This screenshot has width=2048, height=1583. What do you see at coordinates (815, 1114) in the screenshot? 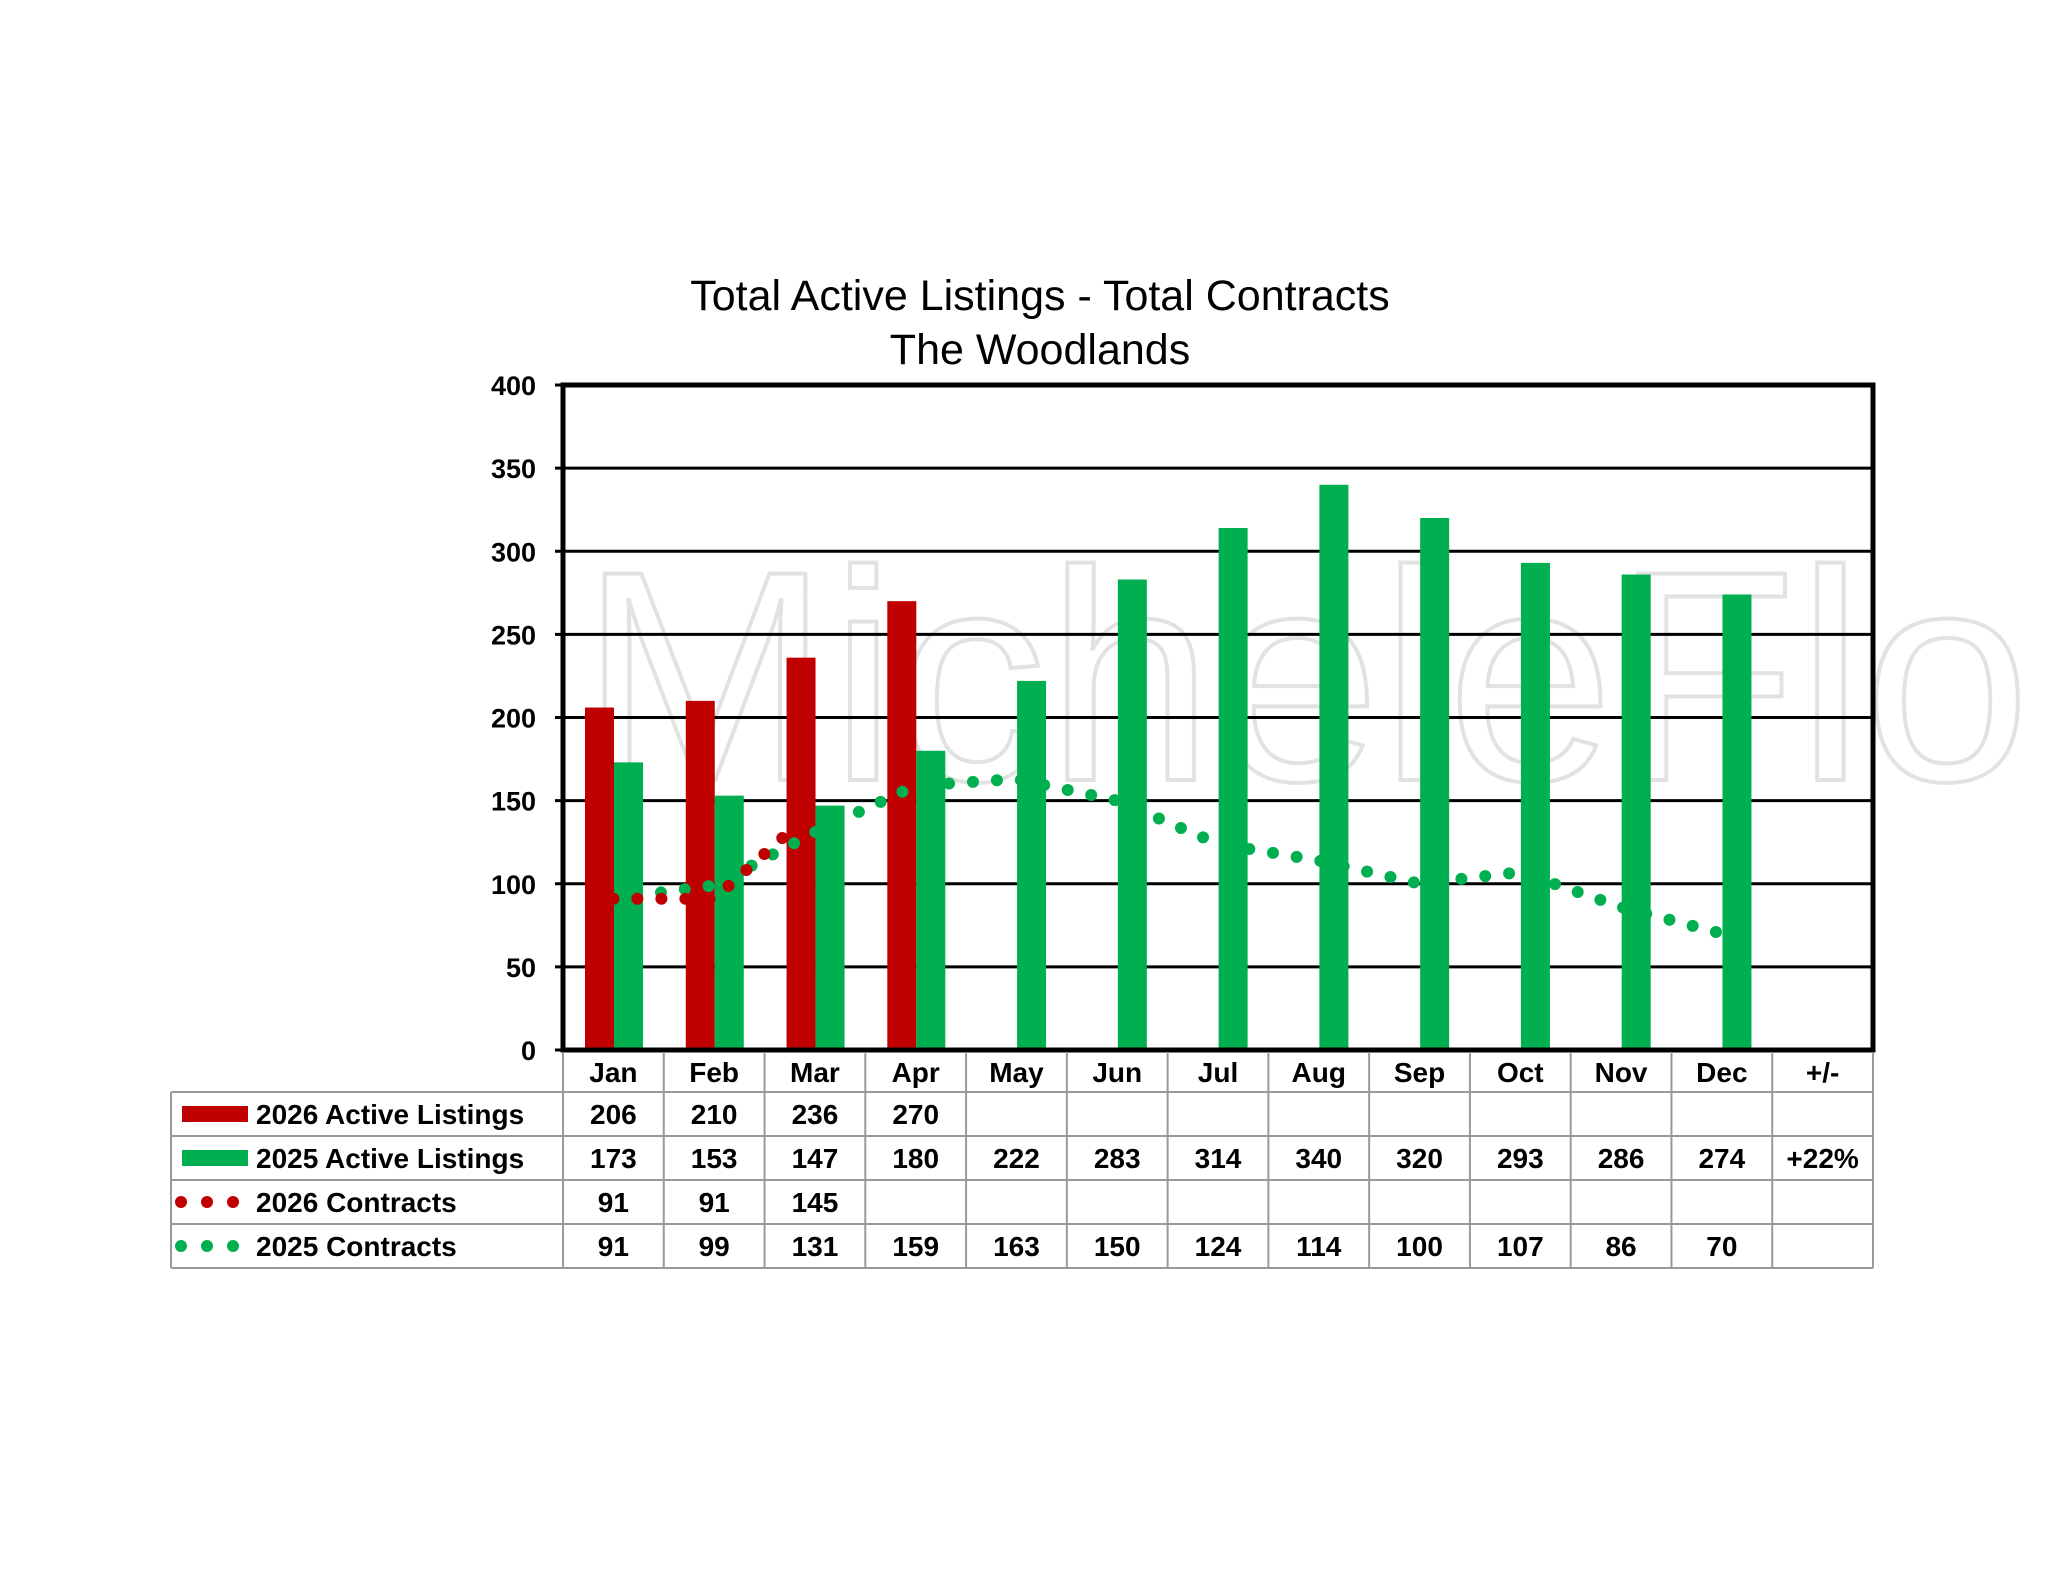
I see `table-cell: 236` at bounding box center [815, 1114].